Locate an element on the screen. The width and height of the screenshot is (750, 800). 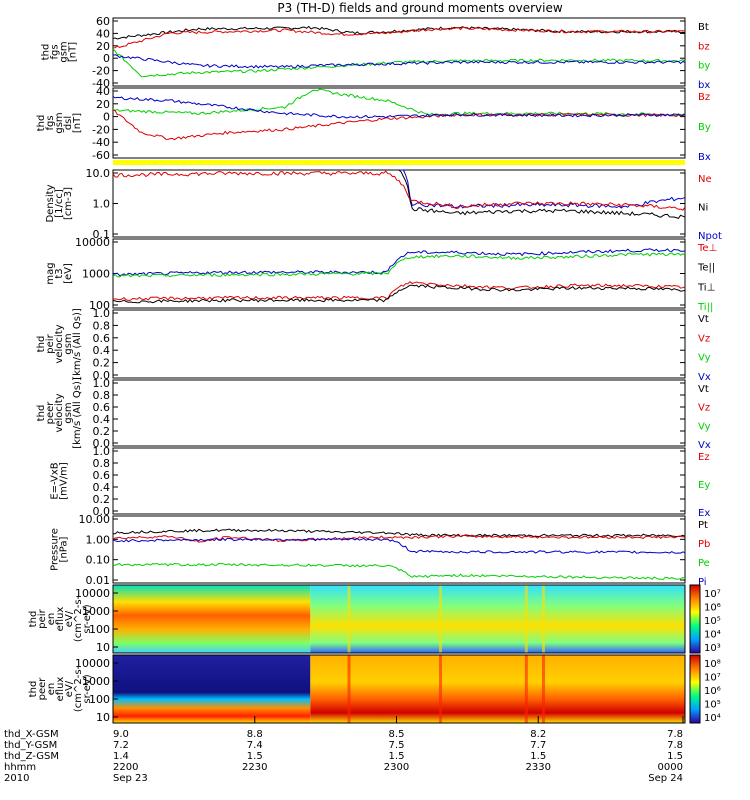
y-axis-label: Density is located at coordinates (50, 203).